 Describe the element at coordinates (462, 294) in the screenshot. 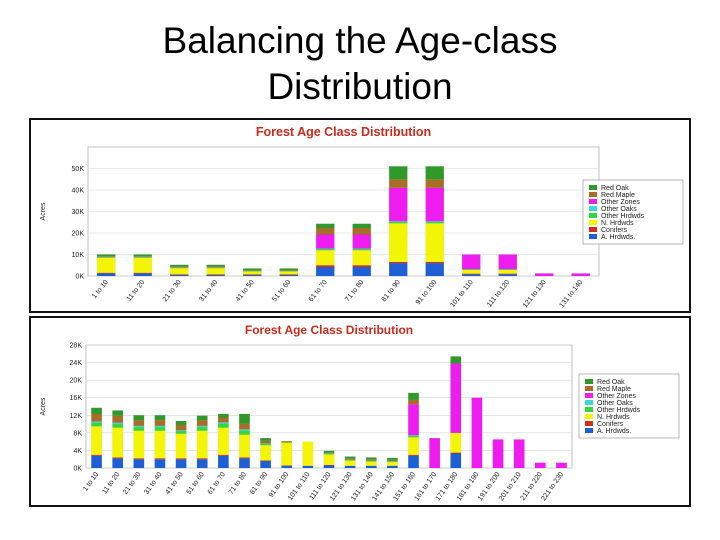

I see `x-tick-label: 101 to 110` at that location.